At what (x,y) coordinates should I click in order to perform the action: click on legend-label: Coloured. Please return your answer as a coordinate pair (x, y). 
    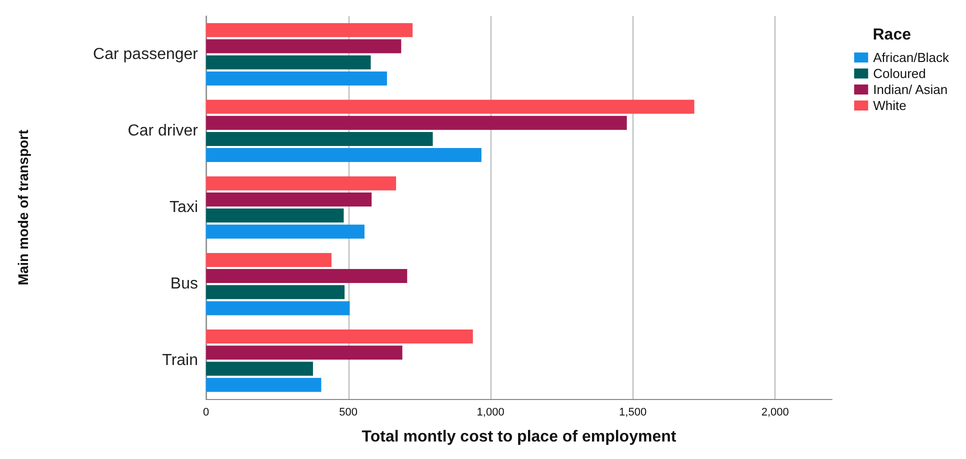
    Looking at the image, I should click on (899, 73).